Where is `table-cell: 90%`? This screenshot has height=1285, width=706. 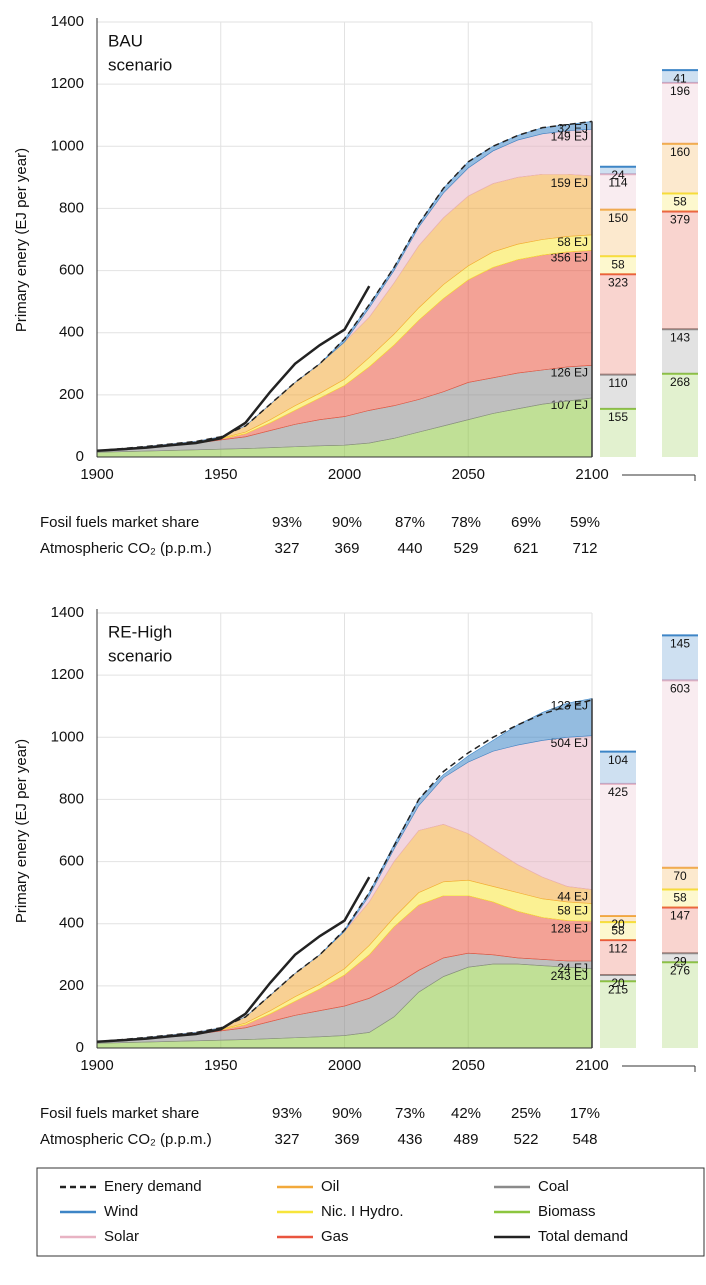
table-cell: 90% is located at coordinates (347, 522).